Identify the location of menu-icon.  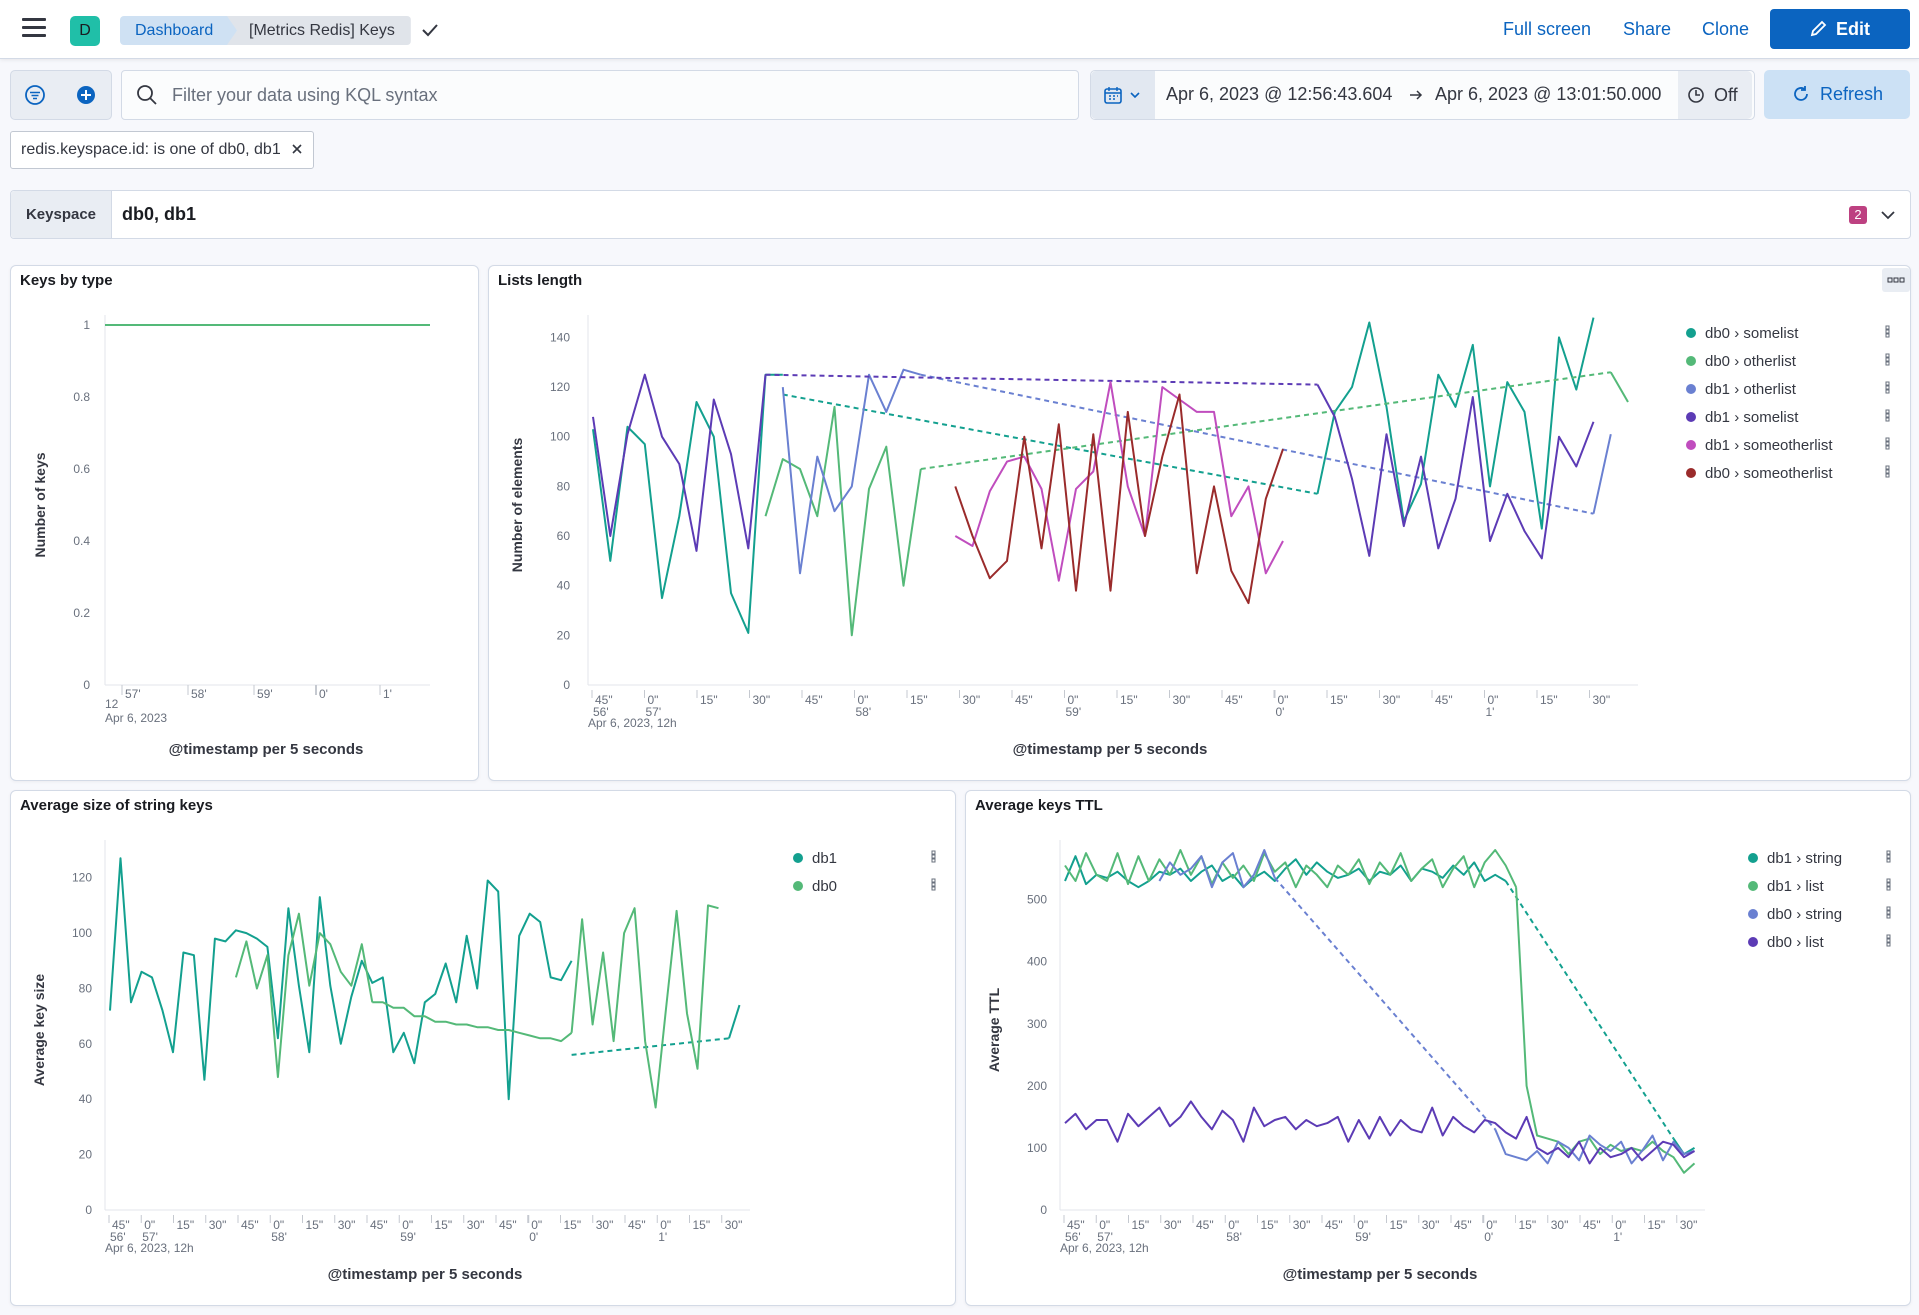
(34, 29).